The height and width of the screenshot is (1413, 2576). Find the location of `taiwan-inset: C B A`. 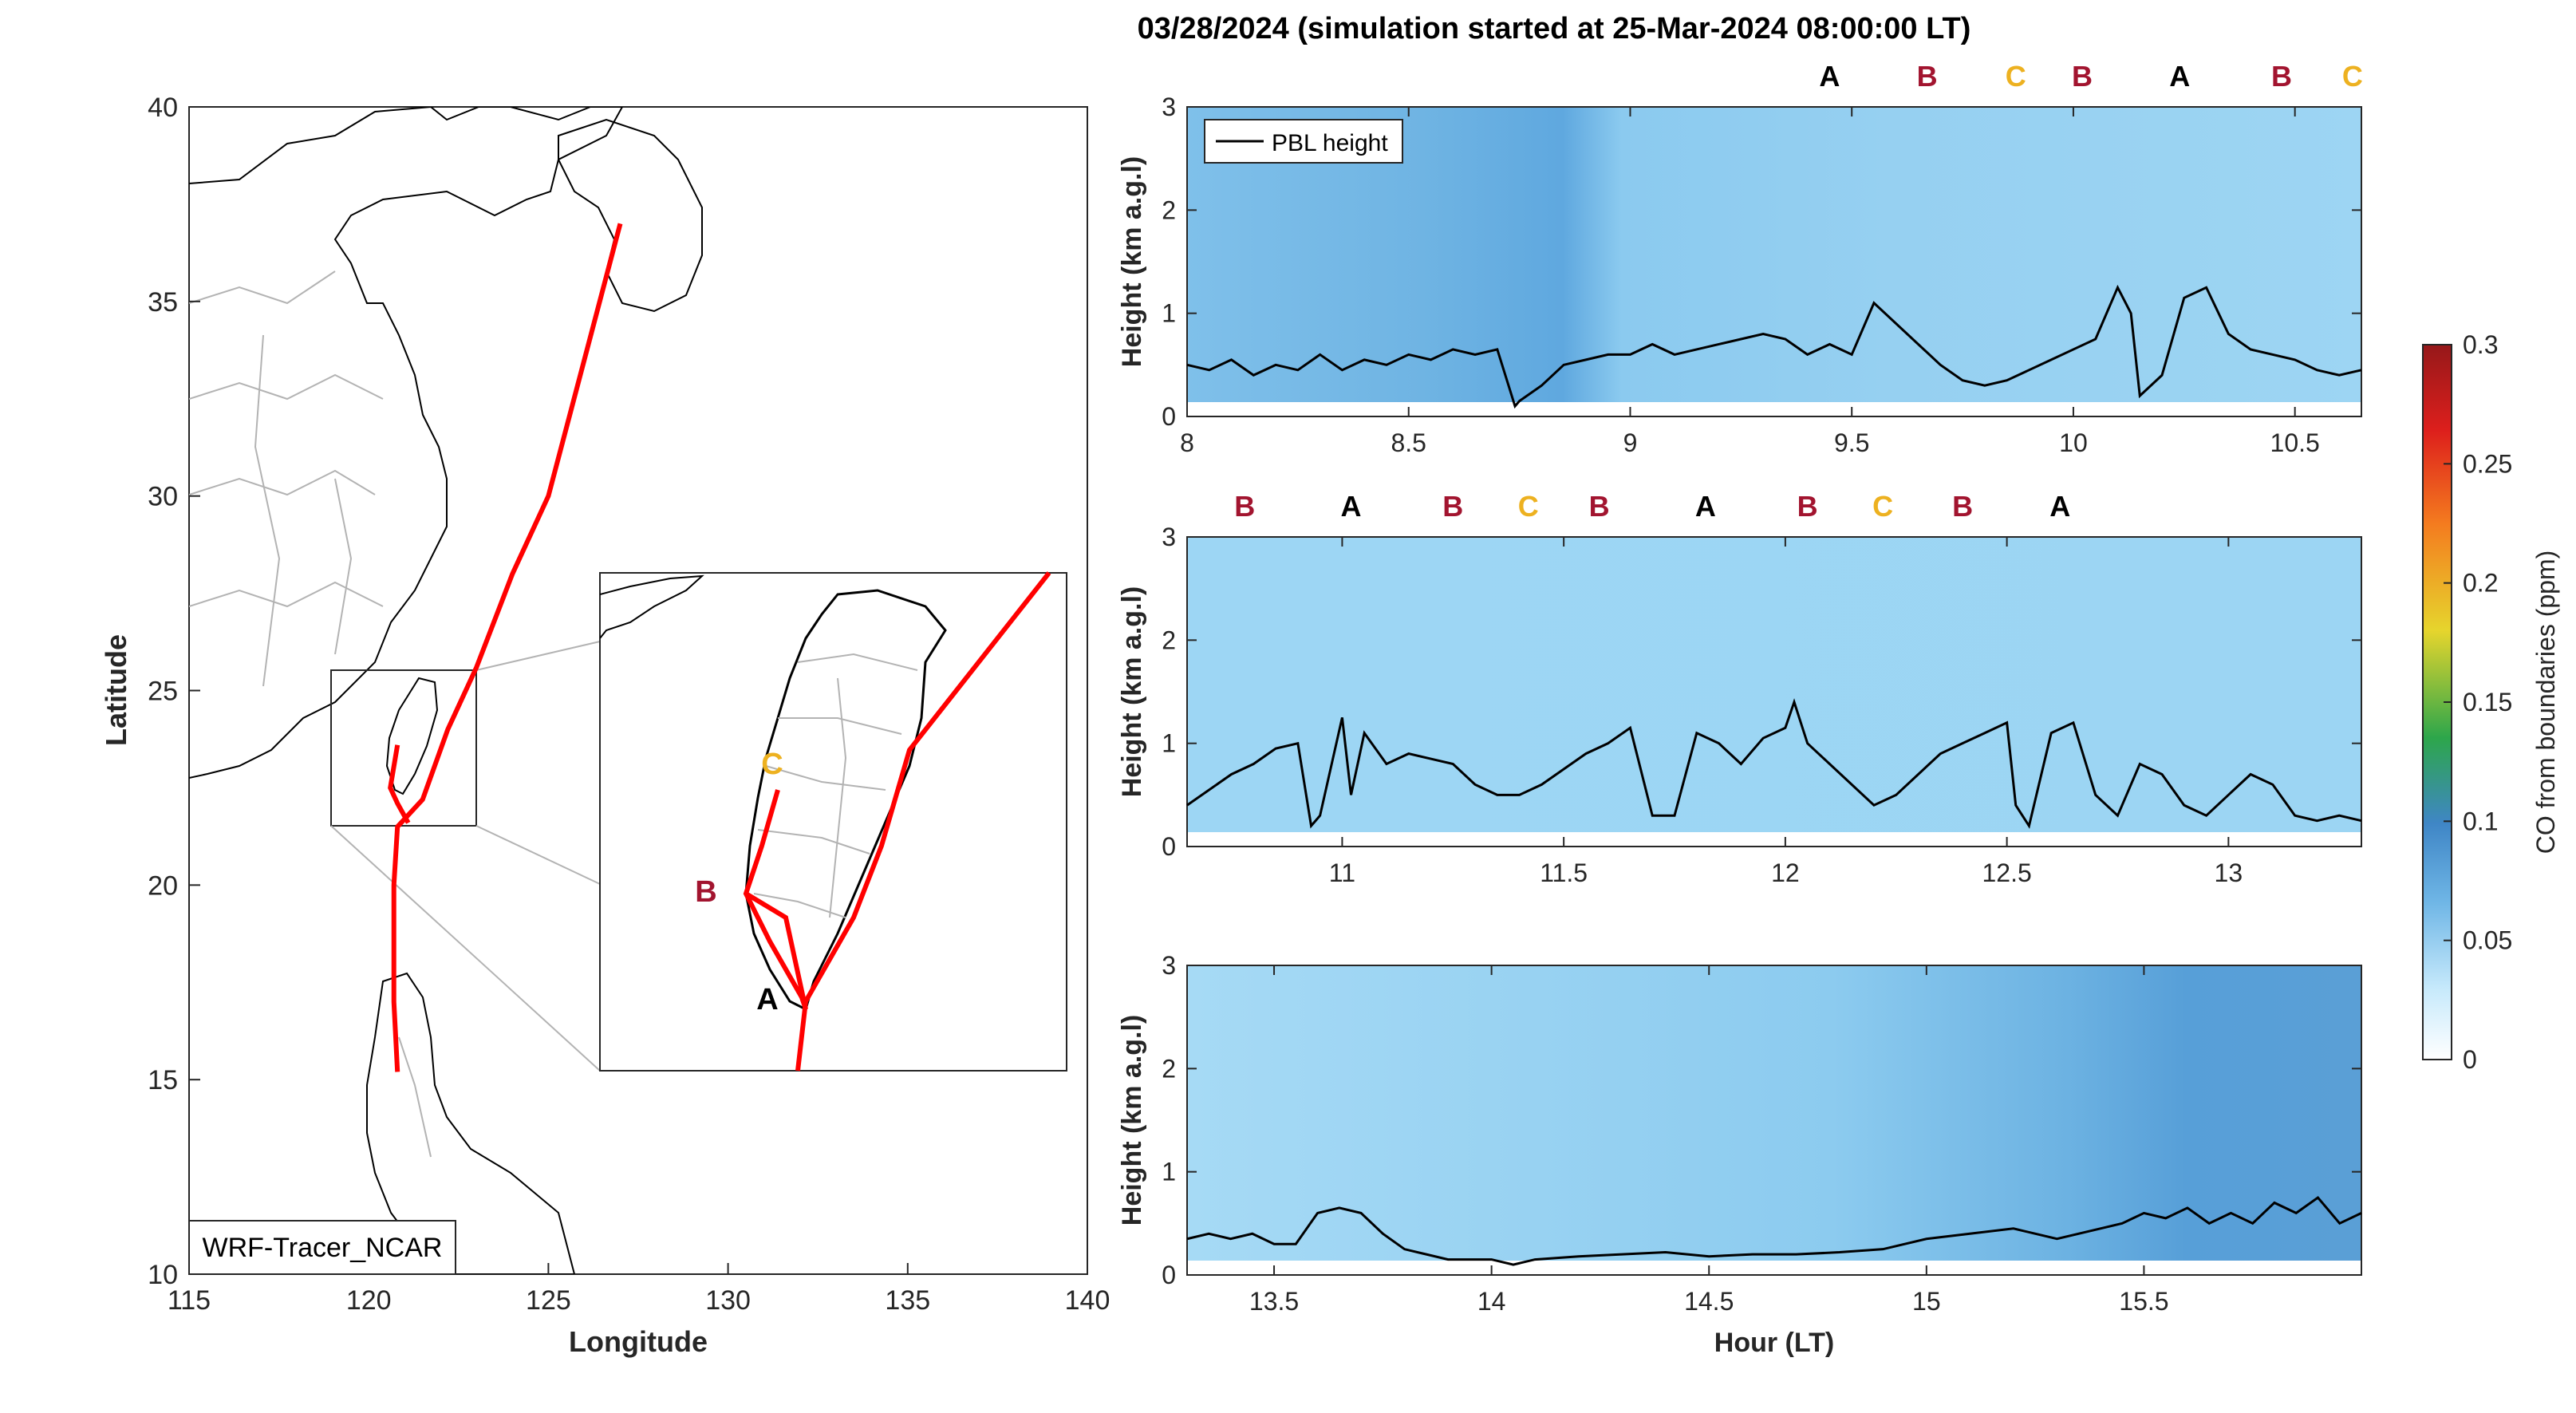

taiwan-inset: C B A is located at coordinates (833, 821).